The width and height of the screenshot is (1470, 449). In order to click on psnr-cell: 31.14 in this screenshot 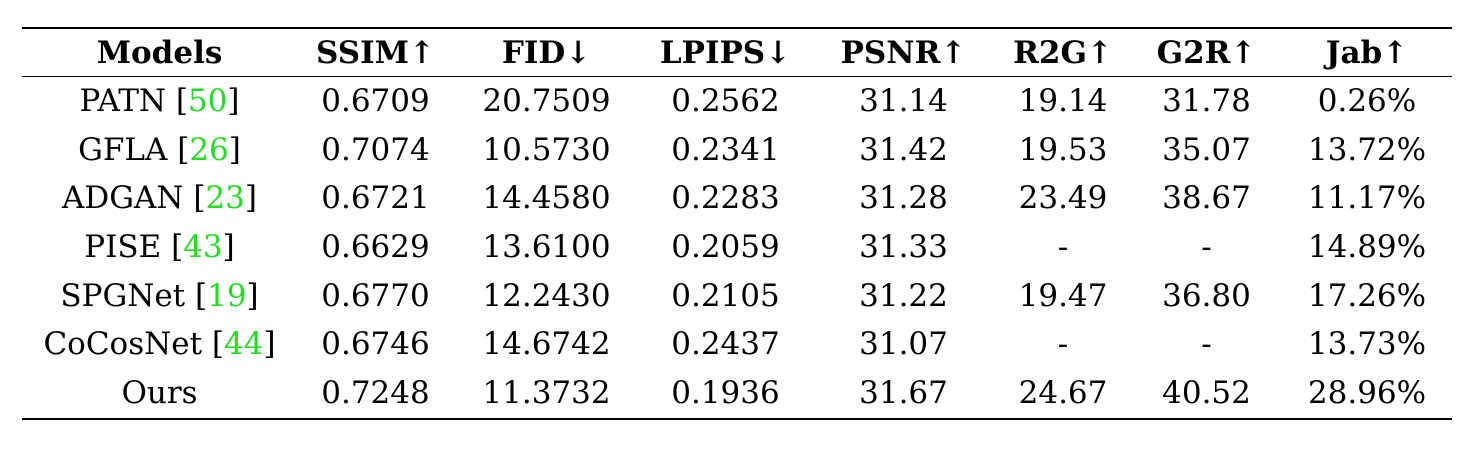, I will do `click(903, 101)`.